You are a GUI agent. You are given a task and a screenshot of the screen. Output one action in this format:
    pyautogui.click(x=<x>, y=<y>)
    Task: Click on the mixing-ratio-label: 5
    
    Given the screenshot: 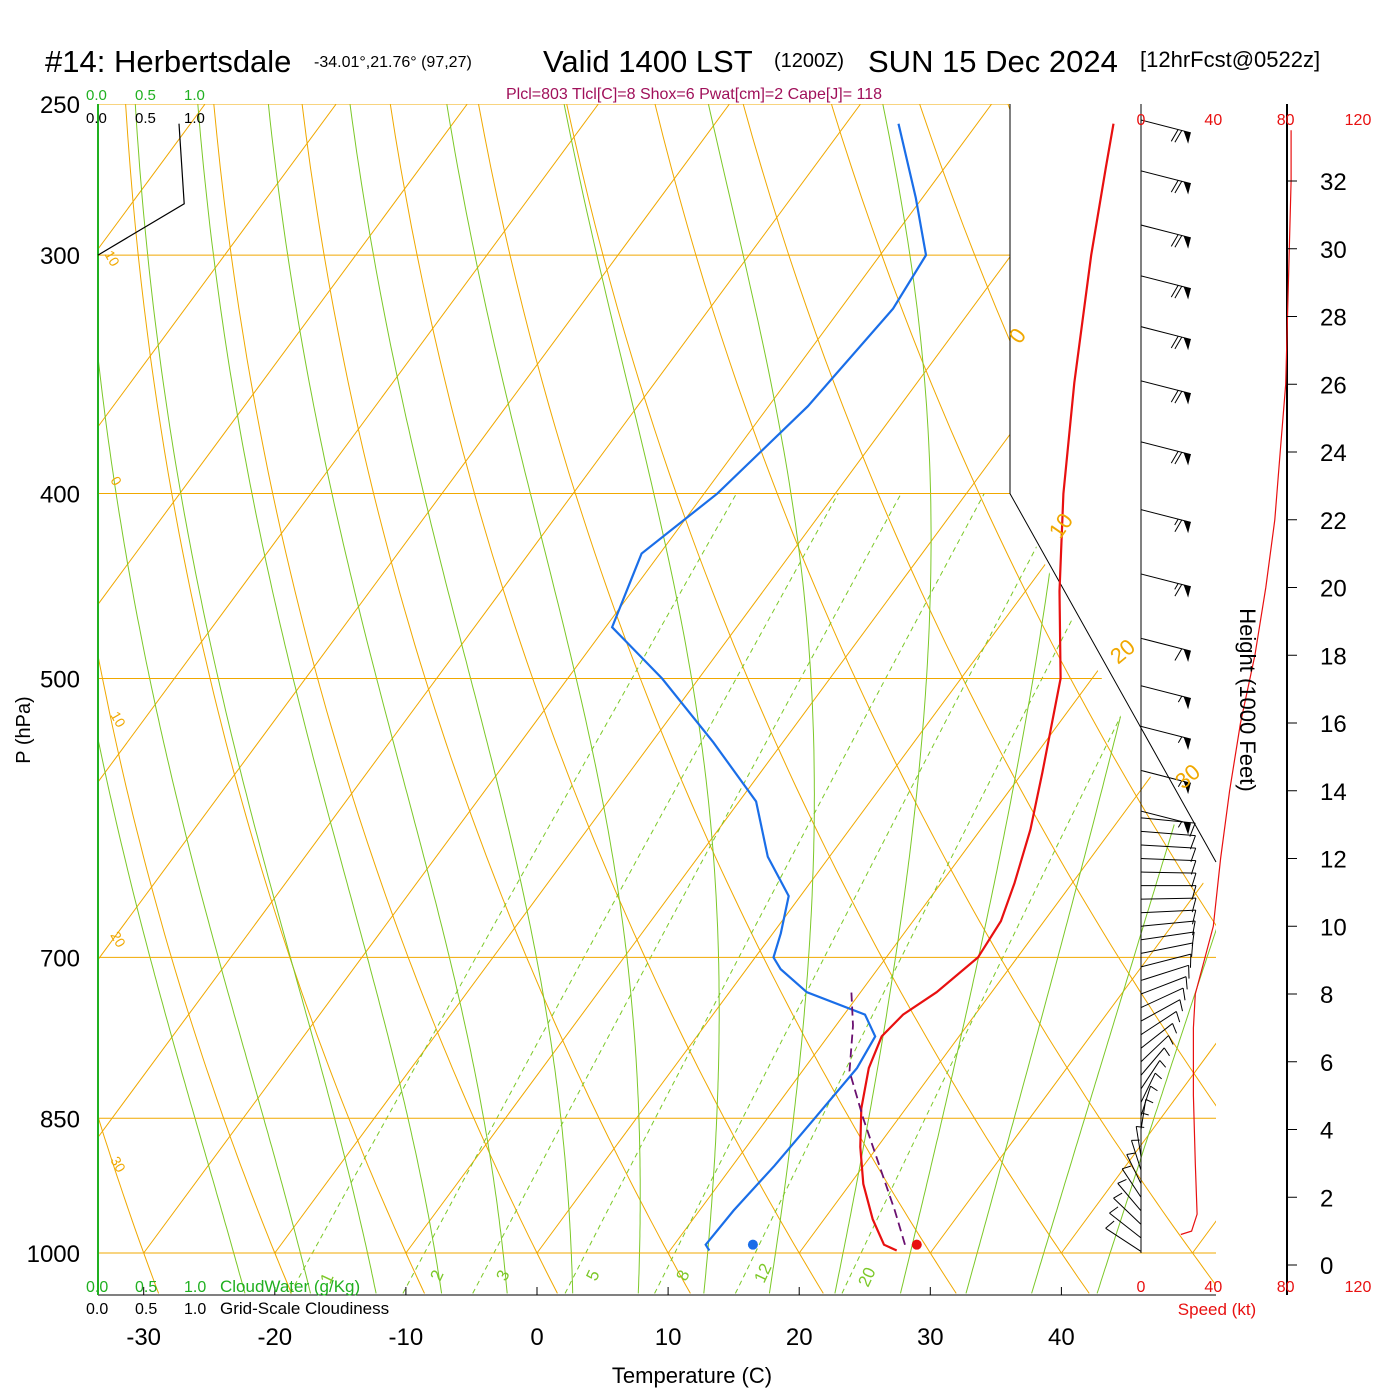 What is the action you would take?
    pyautogui.click(x=592, y=1275)
    